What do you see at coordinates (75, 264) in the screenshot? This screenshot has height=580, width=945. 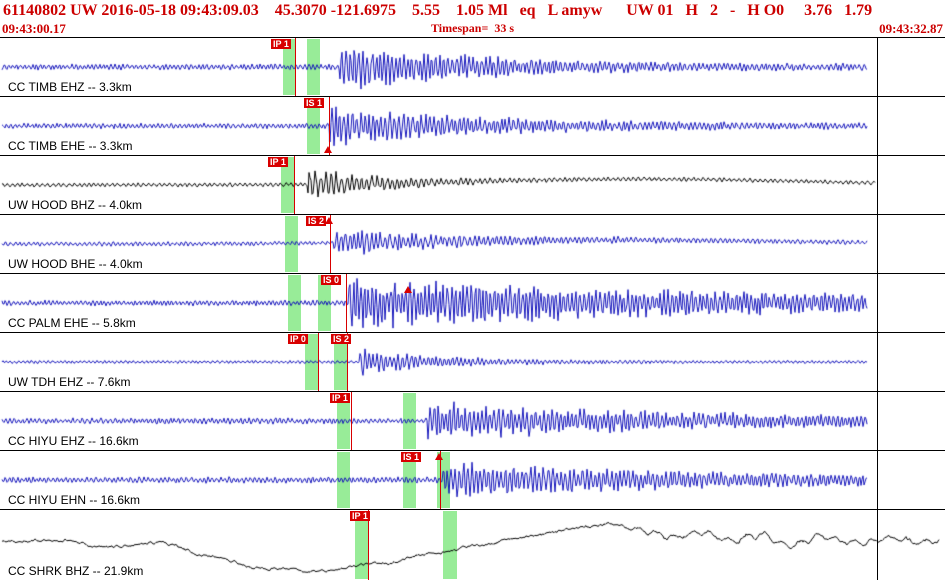 I see `station-label: UW HOOD BHE -- 4.0km` at bounding box center [75, 264].